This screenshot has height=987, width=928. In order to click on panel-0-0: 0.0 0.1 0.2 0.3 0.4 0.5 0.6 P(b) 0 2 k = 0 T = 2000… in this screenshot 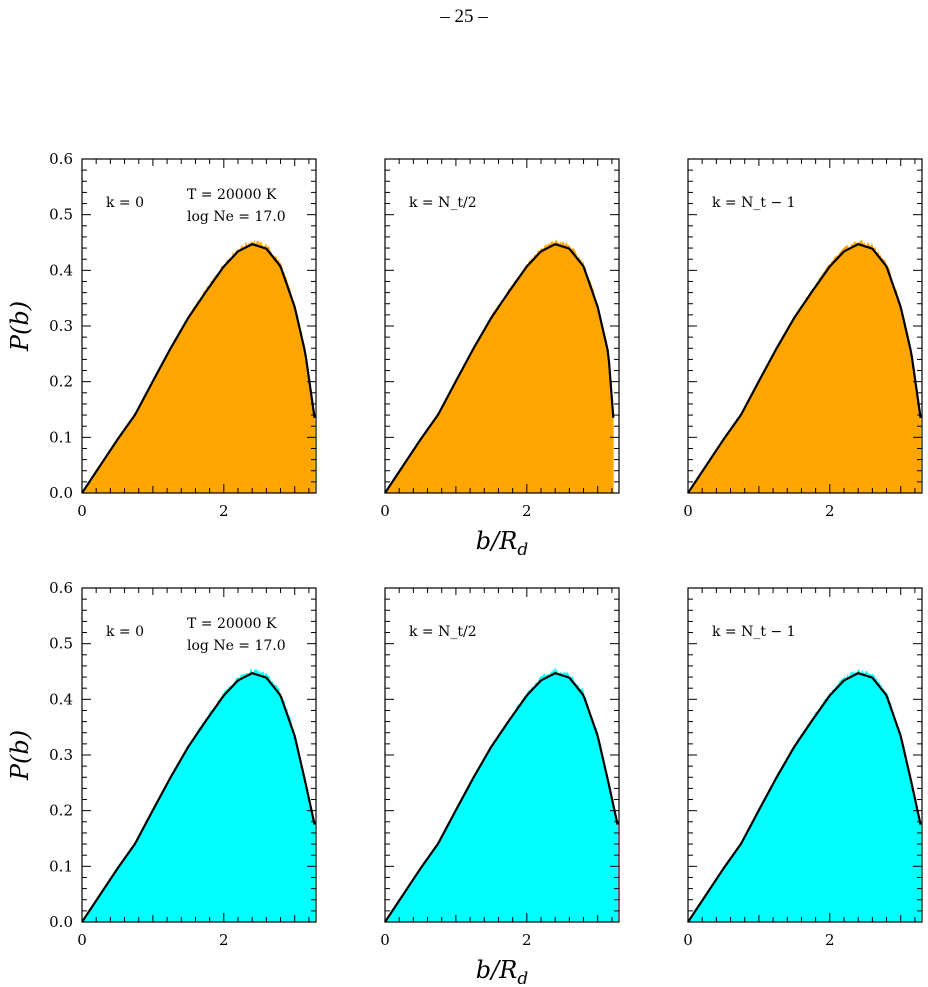, I will do `click(161, 335)`.